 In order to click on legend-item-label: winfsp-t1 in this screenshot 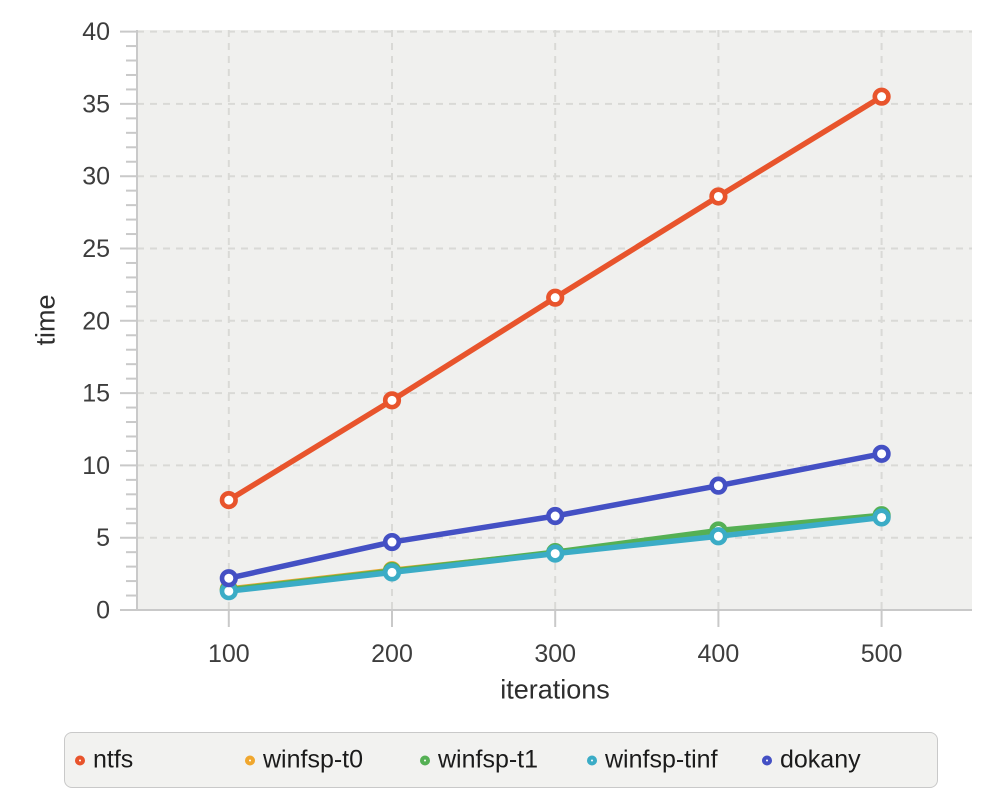, I will do `click(488, 759)`.